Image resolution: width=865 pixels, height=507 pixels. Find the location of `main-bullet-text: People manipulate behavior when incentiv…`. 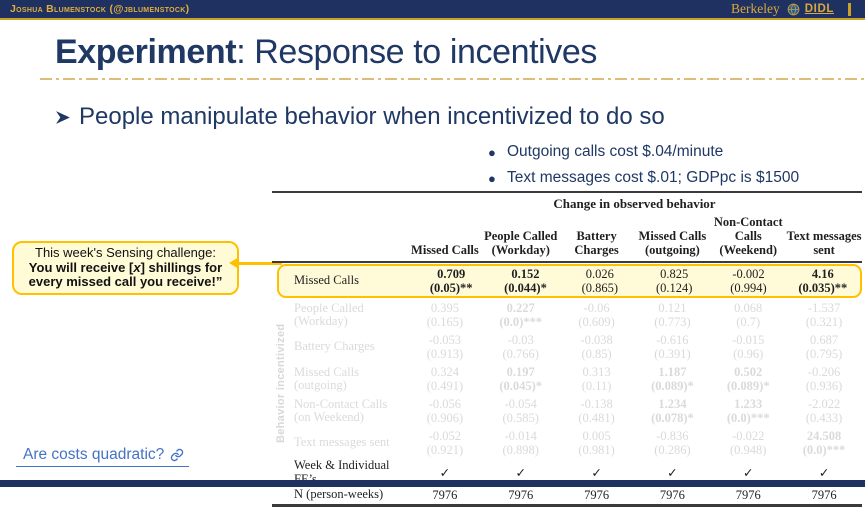

main-bullet-text: People manipulate behavior when incentiv… is located at coordinates (372, 116).